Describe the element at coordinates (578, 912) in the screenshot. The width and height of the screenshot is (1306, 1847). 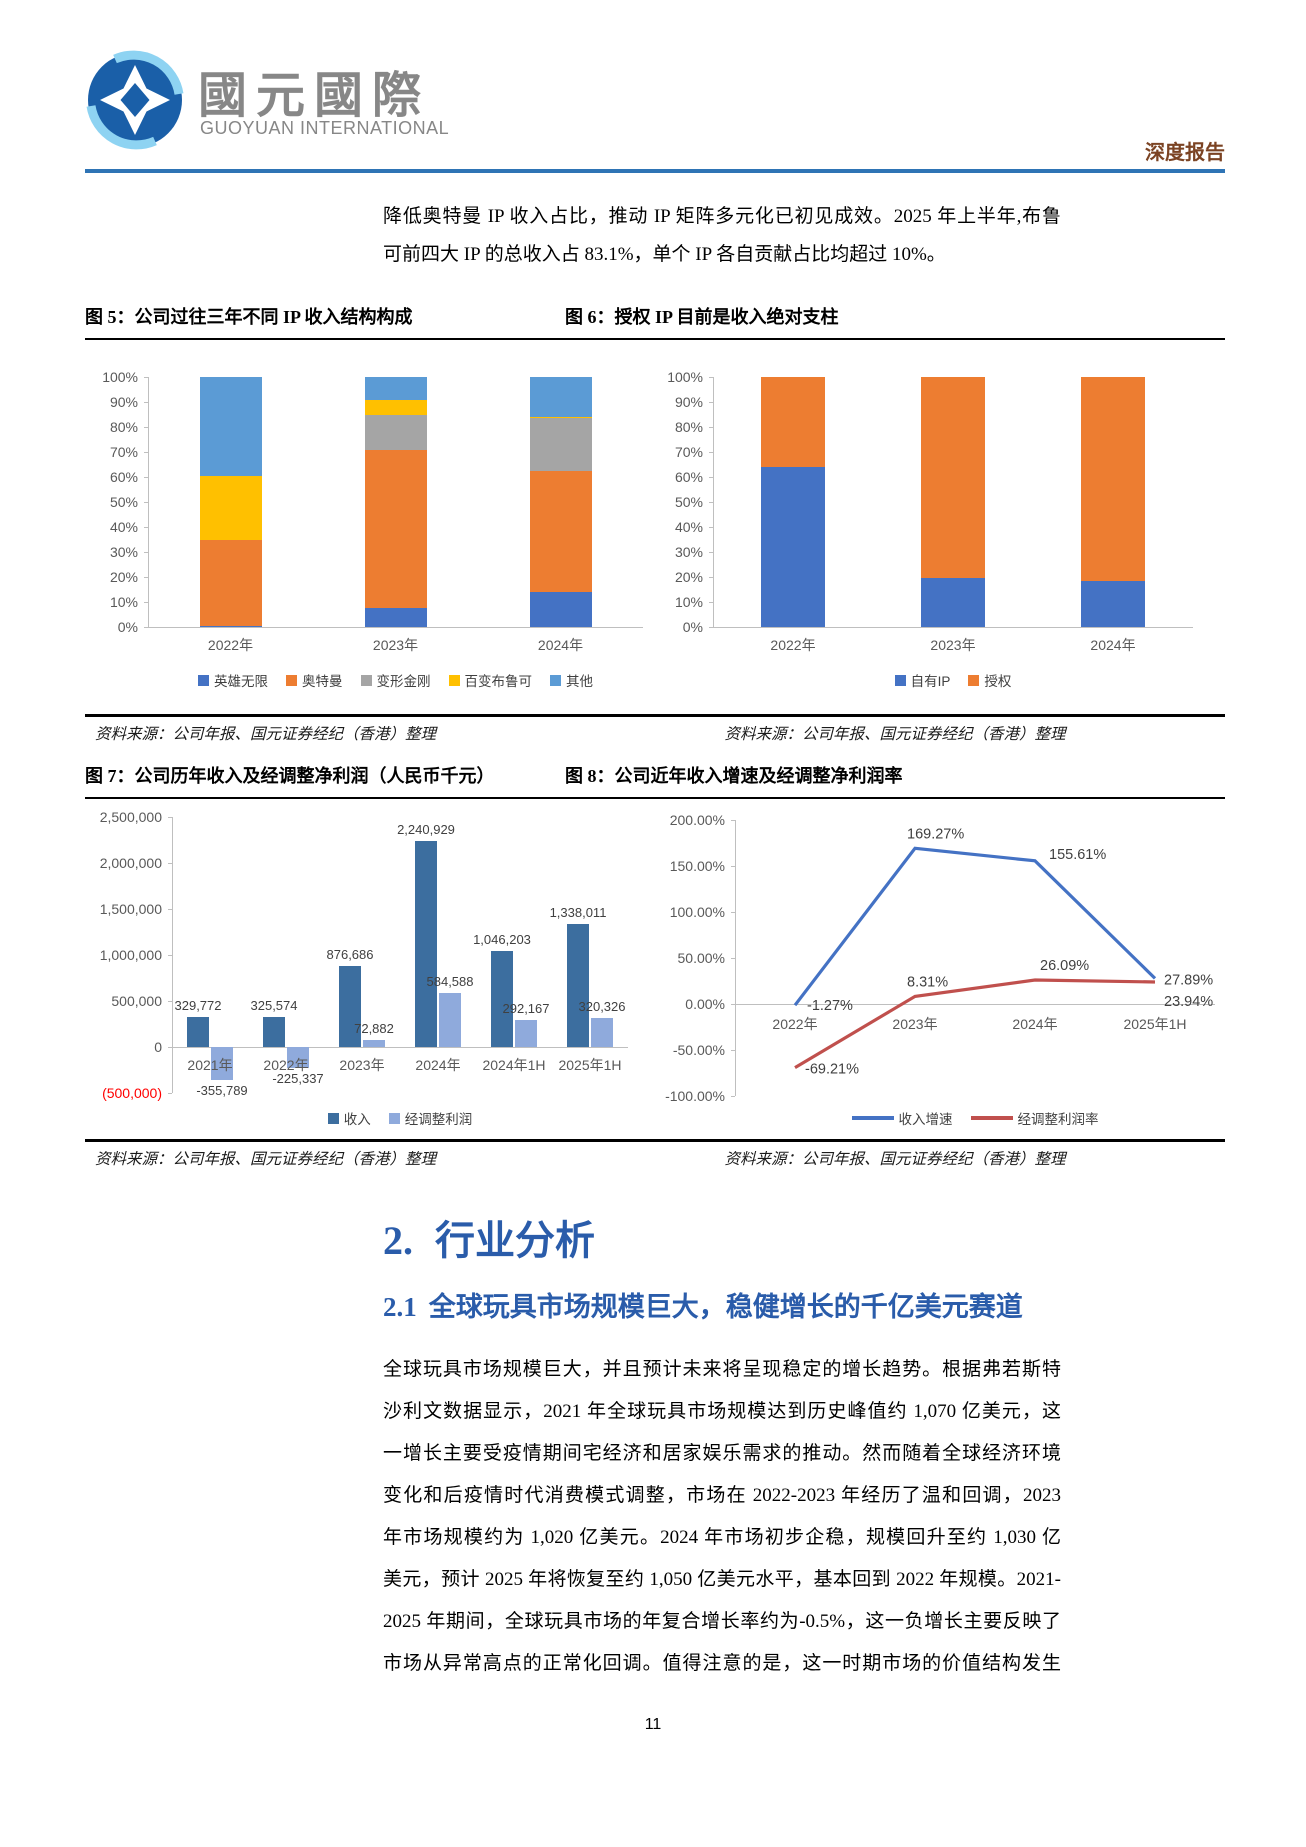
I see `data-label: 1,338,011` at that location.